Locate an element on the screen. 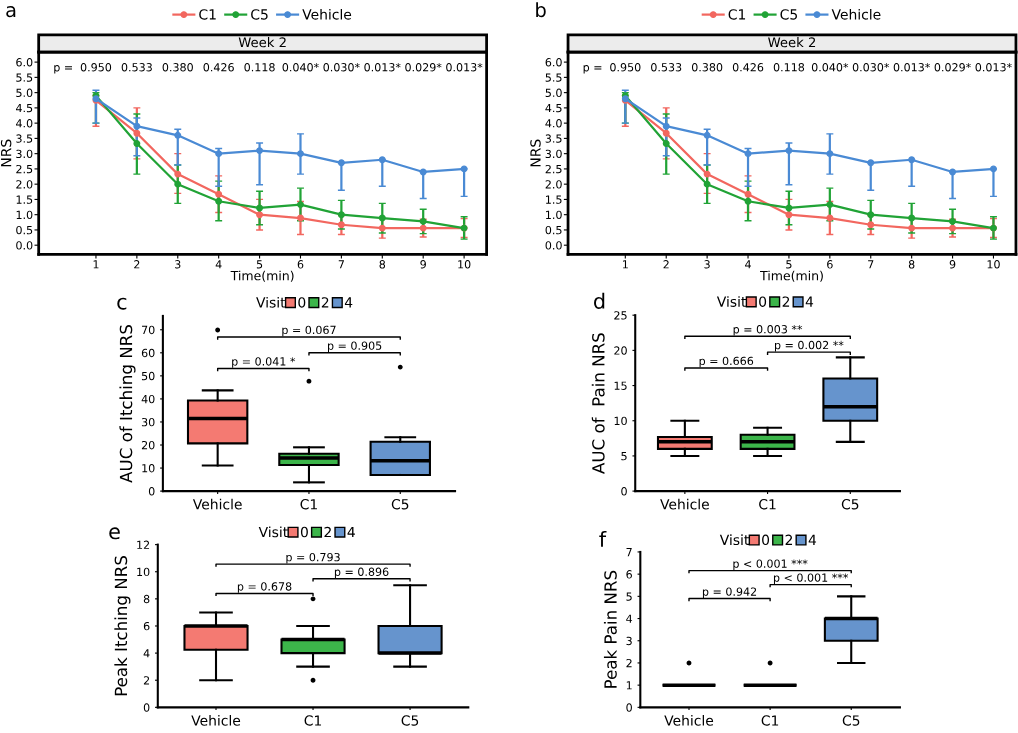  y-tick-label: 10 is located at coordinates (143, 572).